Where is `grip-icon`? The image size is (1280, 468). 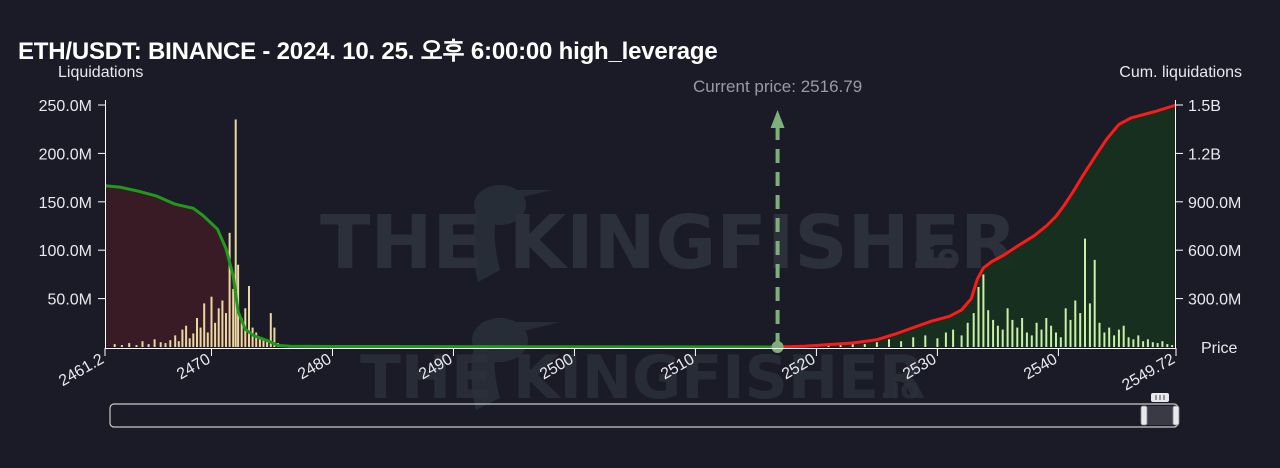 grip-icon is located at coordinates (1160, 397).